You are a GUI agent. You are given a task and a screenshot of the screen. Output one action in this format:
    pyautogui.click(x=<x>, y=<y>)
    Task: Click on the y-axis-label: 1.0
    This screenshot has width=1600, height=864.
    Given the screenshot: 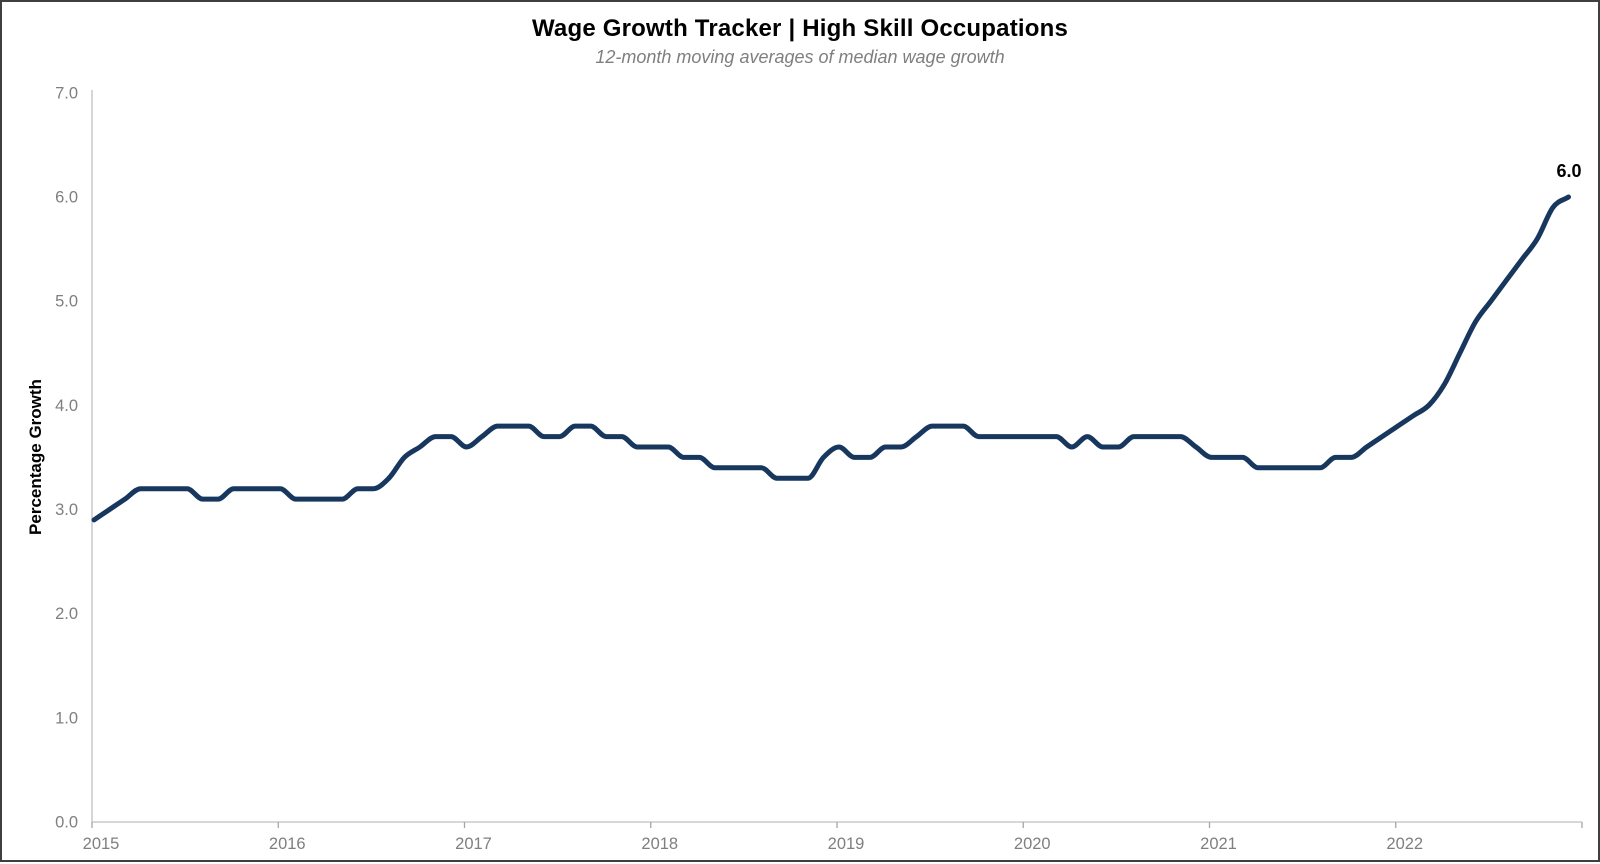 What is the action you would take?
    pyautogui.click(x=66, y=718)
    